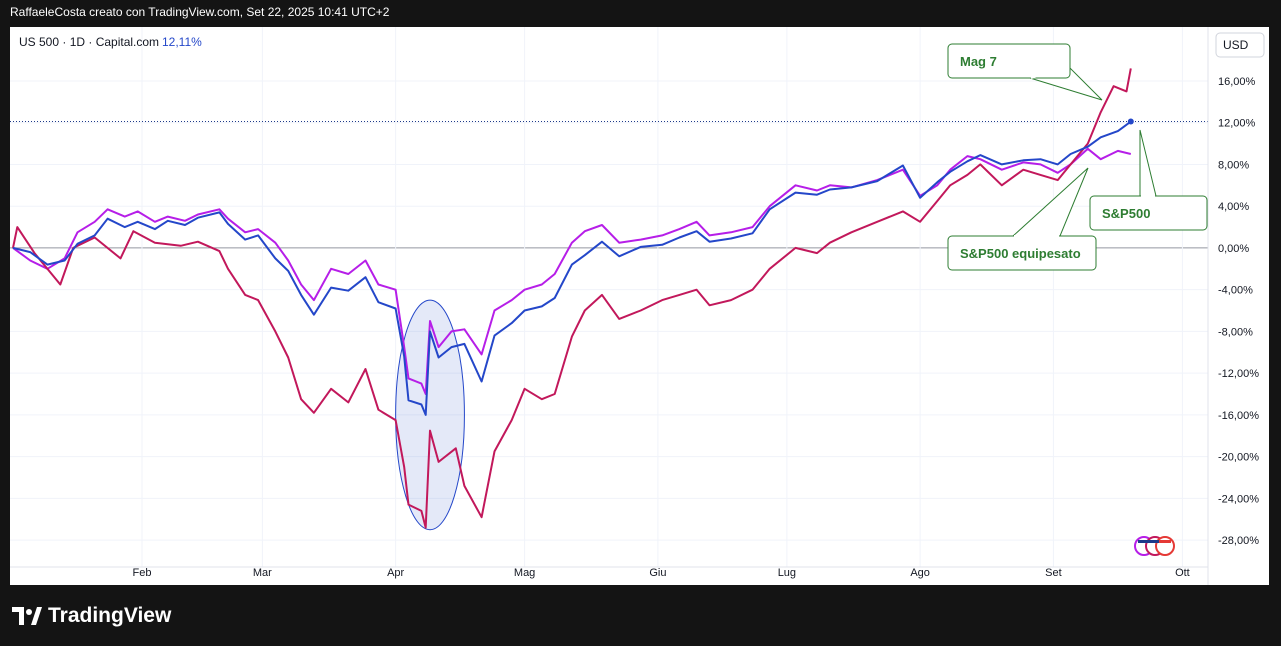 The width and height of the screenshot is (1281, 646). What do you see at coordinates (89, 42) in the screenshot?
I see `symbol-label: US 500 · 1D · Capital.com` at bounding box center [89, 42].